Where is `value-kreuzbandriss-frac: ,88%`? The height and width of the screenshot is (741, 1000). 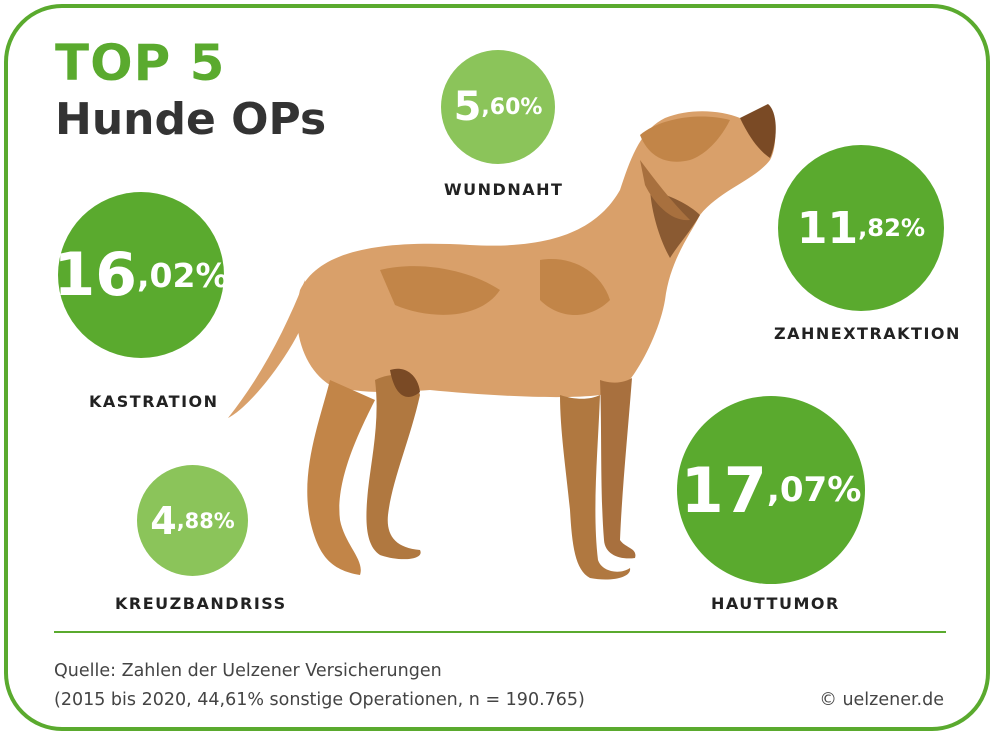 value-kreuzbandriss-frac: ,88% is located at coordinates (205, 520).